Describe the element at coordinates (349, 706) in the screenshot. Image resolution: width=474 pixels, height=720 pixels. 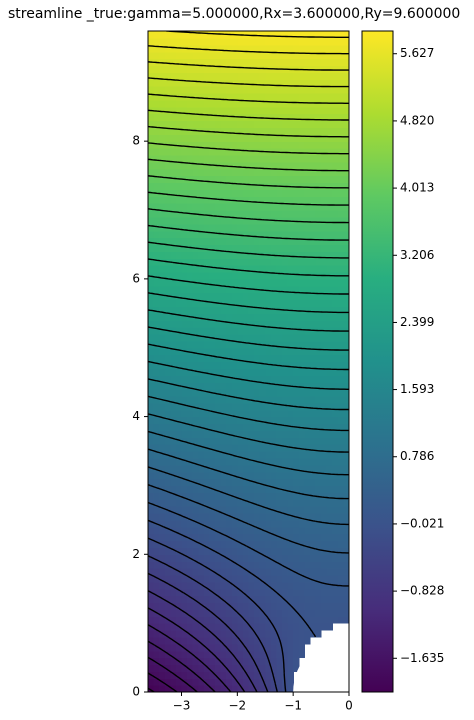
I see `x-tick-label: 0` at that location.